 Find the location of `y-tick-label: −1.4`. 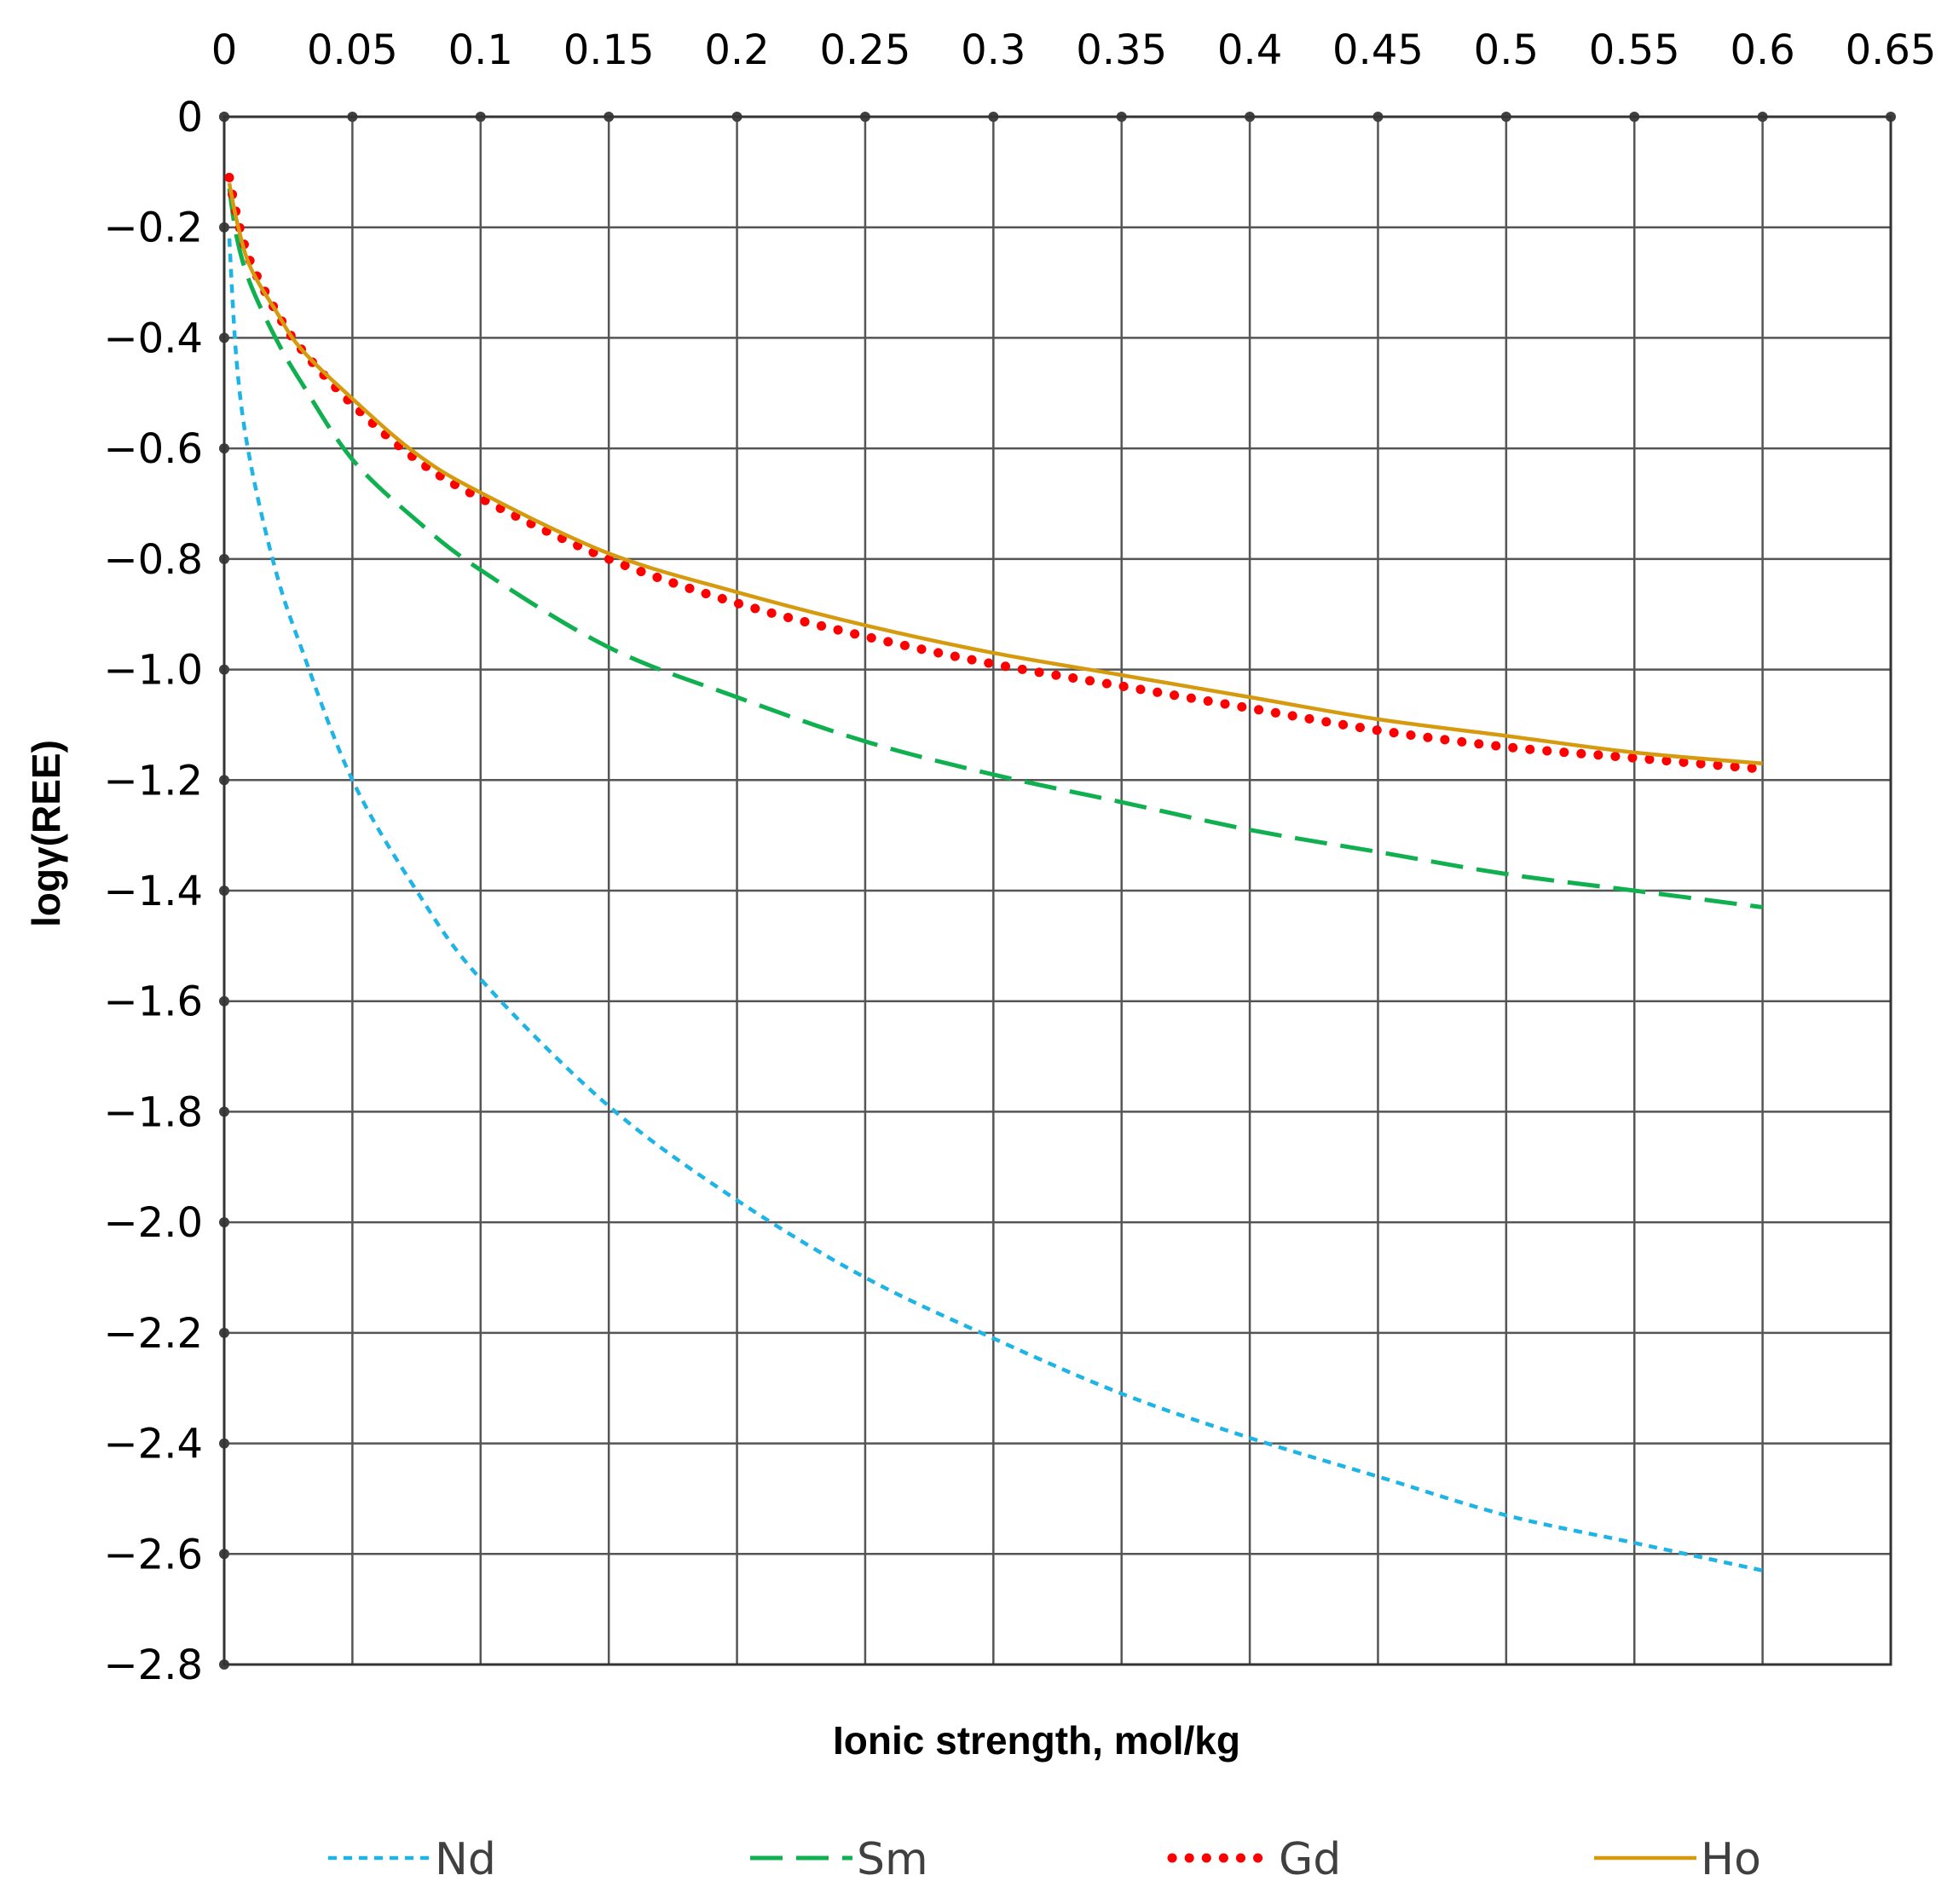

y-tick-label: −1.4 is located at coordinates (153, 892).